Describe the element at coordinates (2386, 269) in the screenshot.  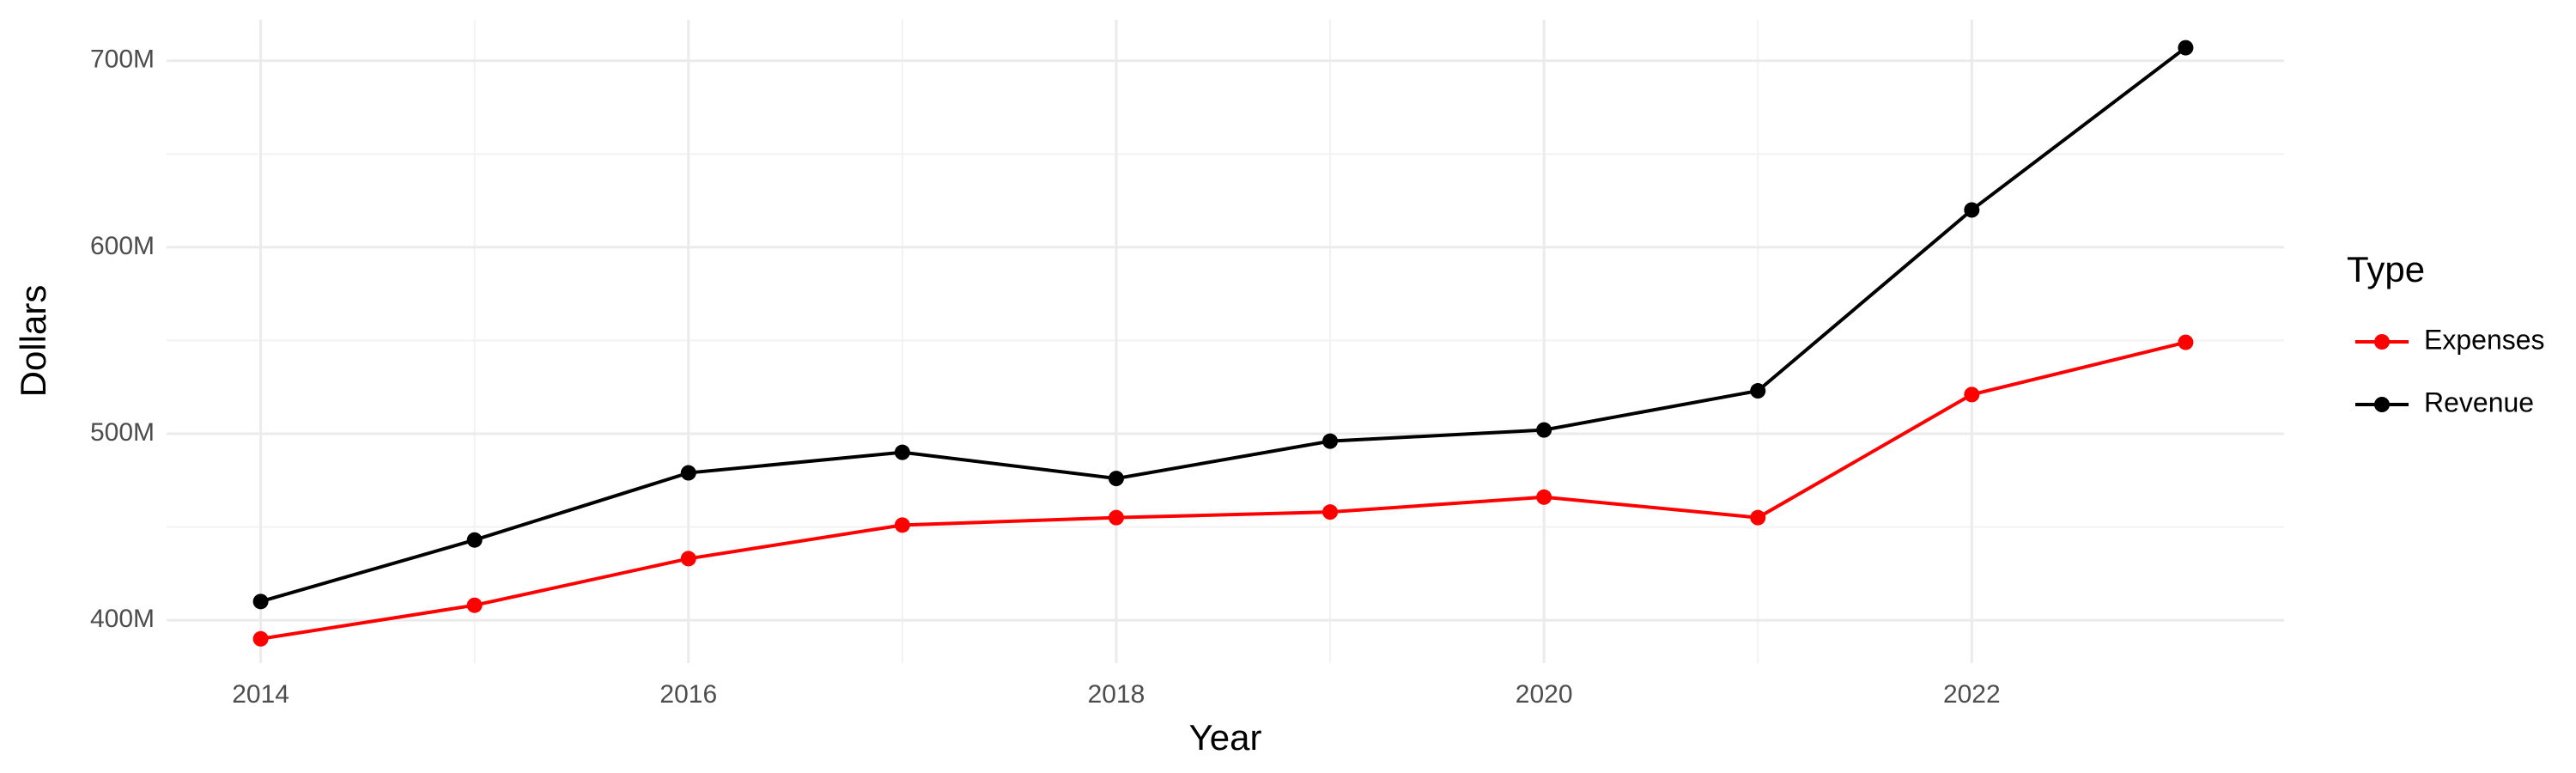
I see `legend-title: Type` at that location.